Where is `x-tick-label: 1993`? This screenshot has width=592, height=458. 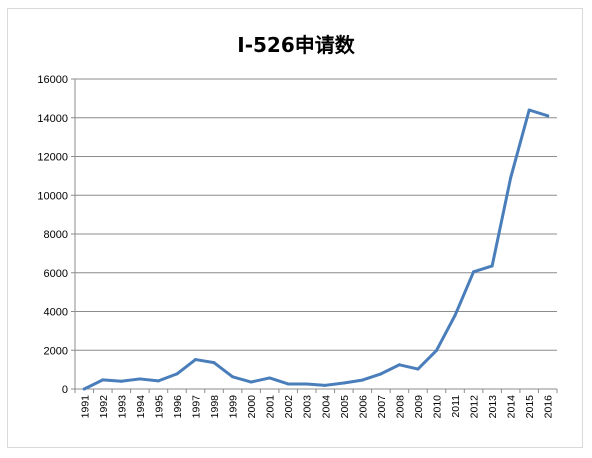
x-tick-label: 1993 is located at coordinates (122, 407).